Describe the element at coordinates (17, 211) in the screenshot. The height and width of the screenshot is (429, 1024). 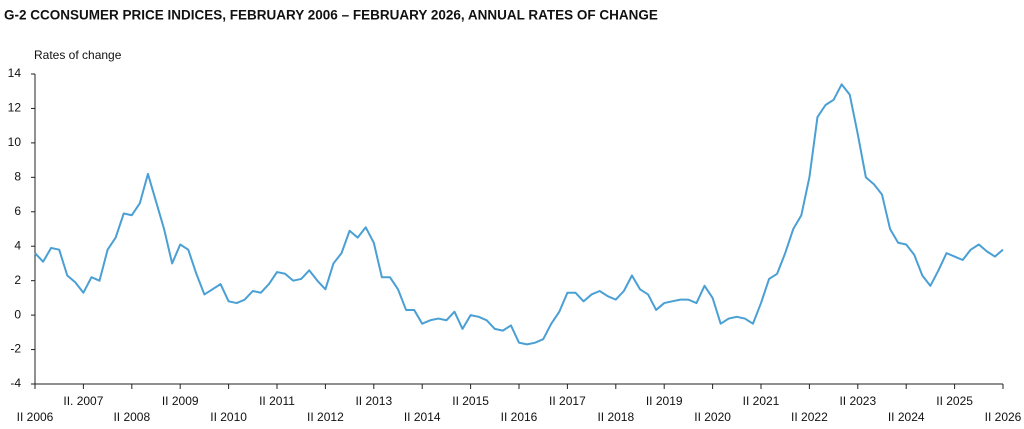
I see `y-tick-label: 6` at that location.